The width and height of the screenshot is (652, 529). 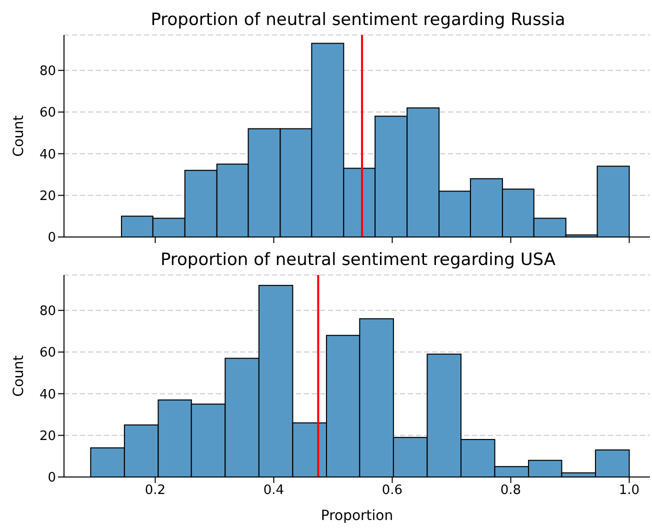 I want to click on x-axis-title: Proportion, so click(x=357, y=516).